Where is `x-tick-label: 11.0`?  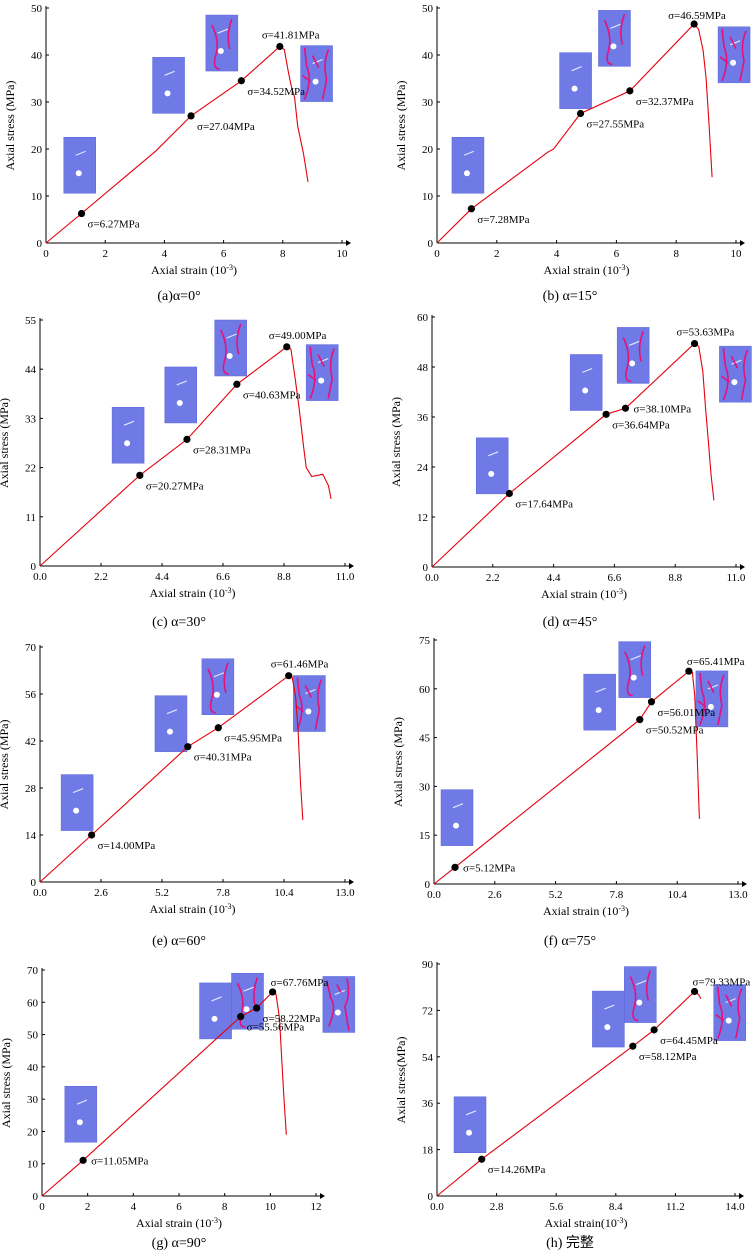
x-tick-label: 11.0 is located at coordinates (736, 578).